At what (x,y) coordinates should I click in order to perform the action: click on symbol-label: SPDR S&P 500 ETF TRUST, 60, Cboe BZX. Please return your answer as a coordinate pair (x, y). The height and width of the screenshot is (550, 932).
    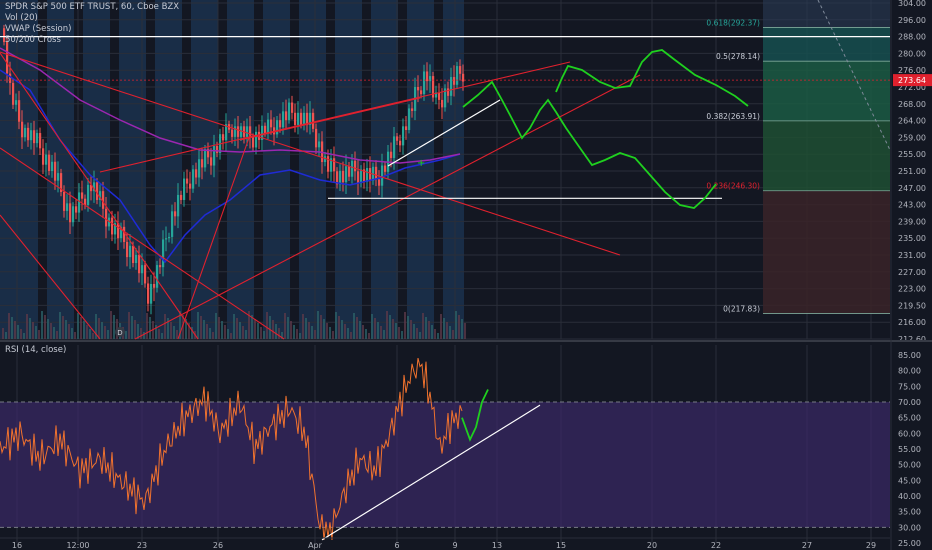
    Looking at the image, I should click on (92, 7).